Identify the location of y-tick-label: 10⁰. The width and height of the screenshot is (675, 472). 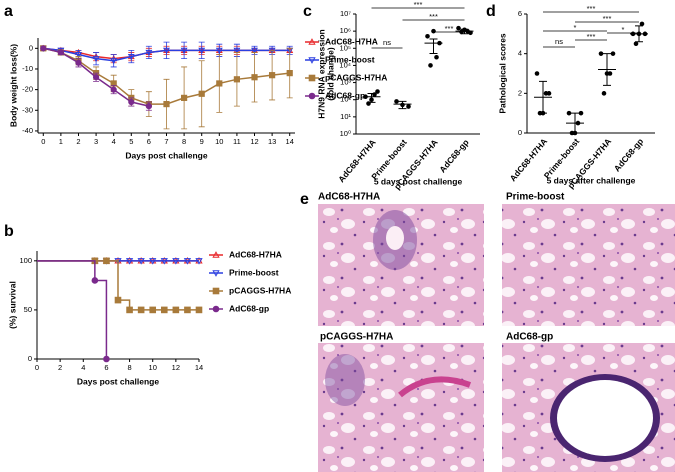
(345, 133).